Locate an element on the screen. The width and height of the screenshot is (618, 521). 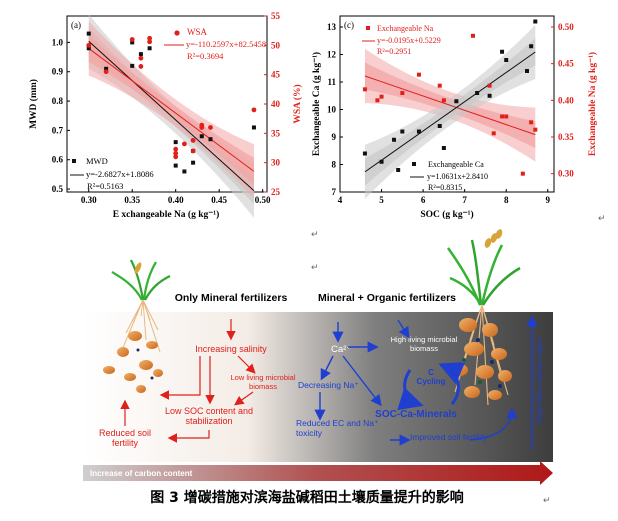
y-left-tick-label: 7 is located at coordinates (334, 192).